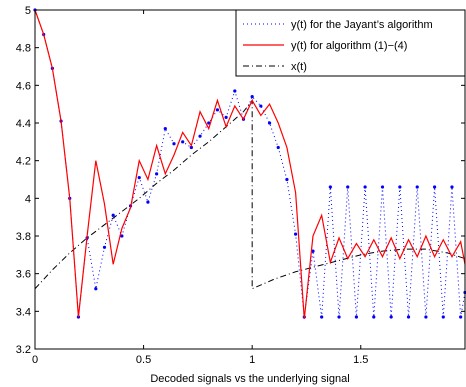 This screenshot has width=466, height=387. I want to click on legend-label-algorithm: y(t) for algorithm (1)−(4), so click(349, 46).